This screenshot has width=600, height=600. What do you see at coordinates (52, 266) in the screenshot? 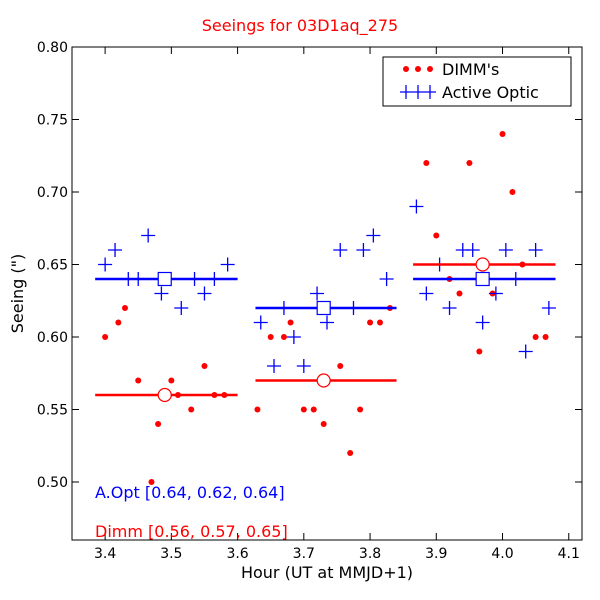
I see `y-tick-label: 0.65` at bounding box center [52, 266].